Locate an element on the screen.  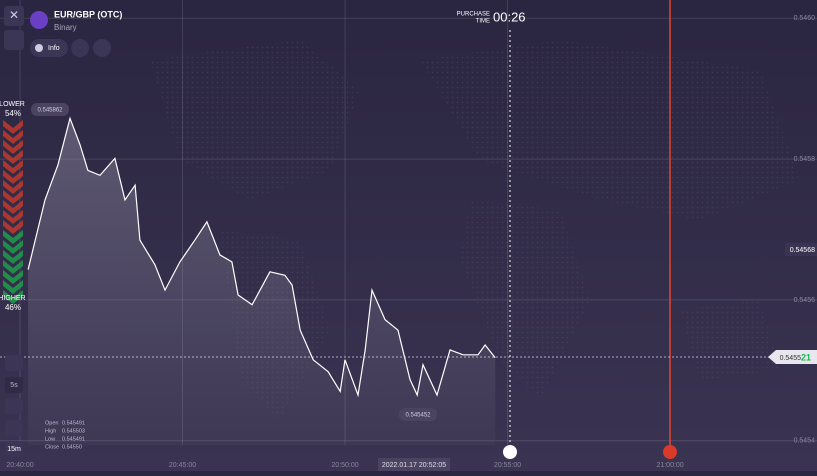
x-tick-label: 21:00:00 is located at coordinates (669, 465).